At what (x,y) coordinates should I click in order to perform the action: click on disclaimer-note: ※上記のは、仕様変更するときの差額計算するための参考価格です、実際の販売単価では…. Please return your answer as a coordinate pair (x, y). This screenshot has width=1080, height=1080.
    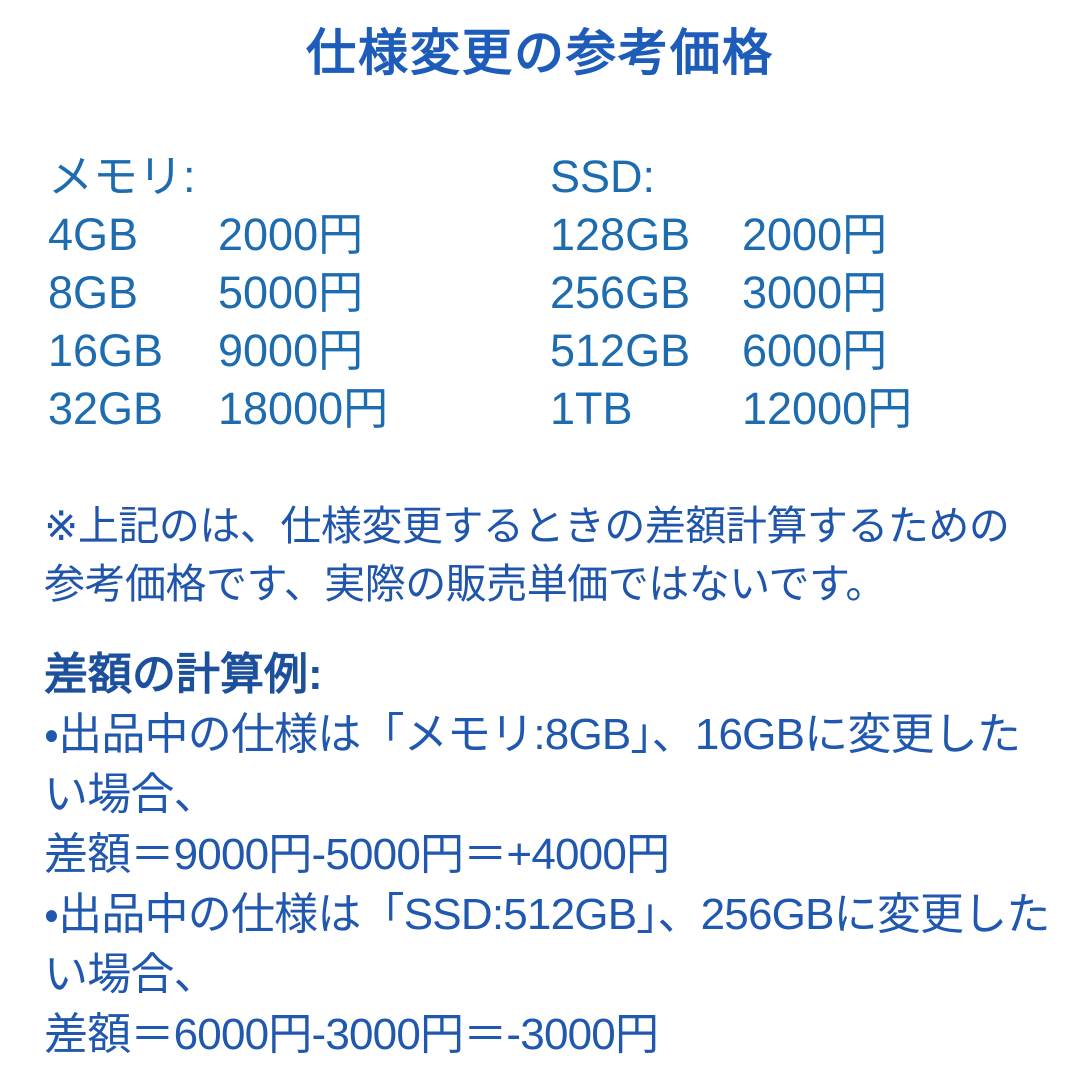
    Looking at the image, I should click on (527, 555).